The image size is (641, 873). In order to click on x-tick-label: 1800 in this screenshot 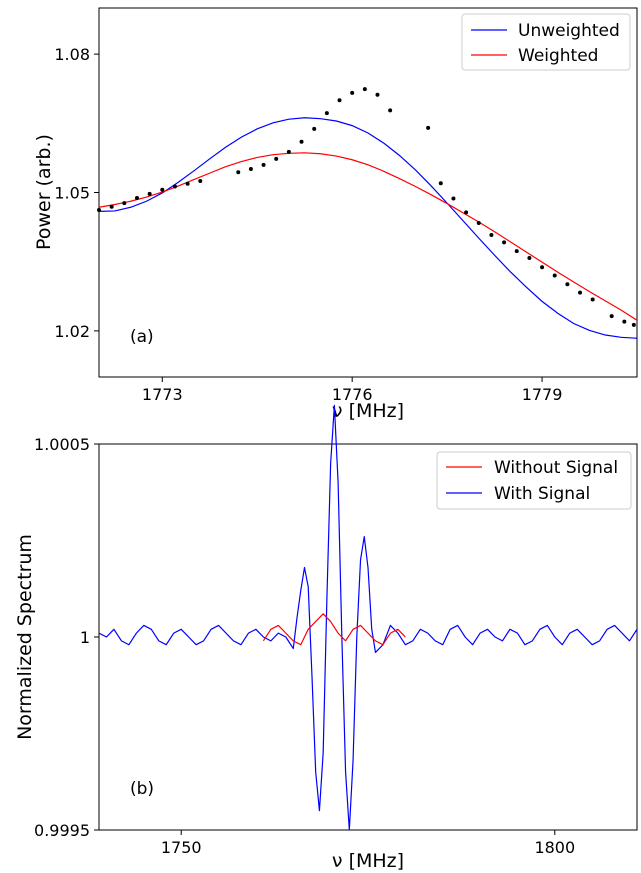, I will do `click(554, 847)`.